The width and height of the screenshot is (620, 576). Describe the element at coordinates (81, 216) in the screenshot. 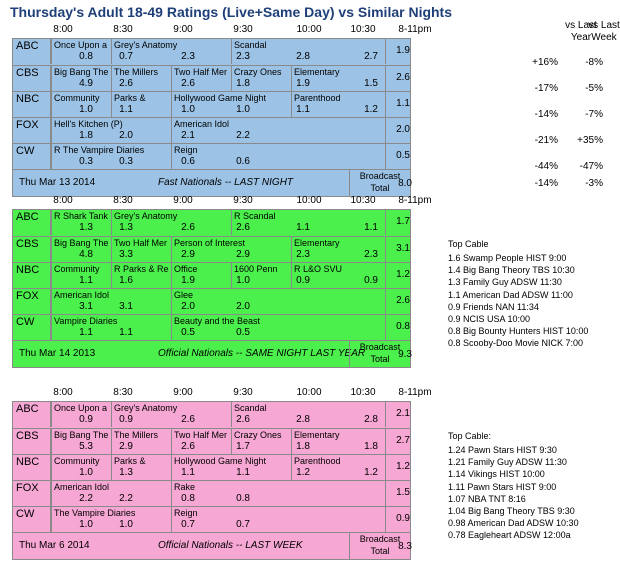

I see `program-title: R Shark Tank` at that location.